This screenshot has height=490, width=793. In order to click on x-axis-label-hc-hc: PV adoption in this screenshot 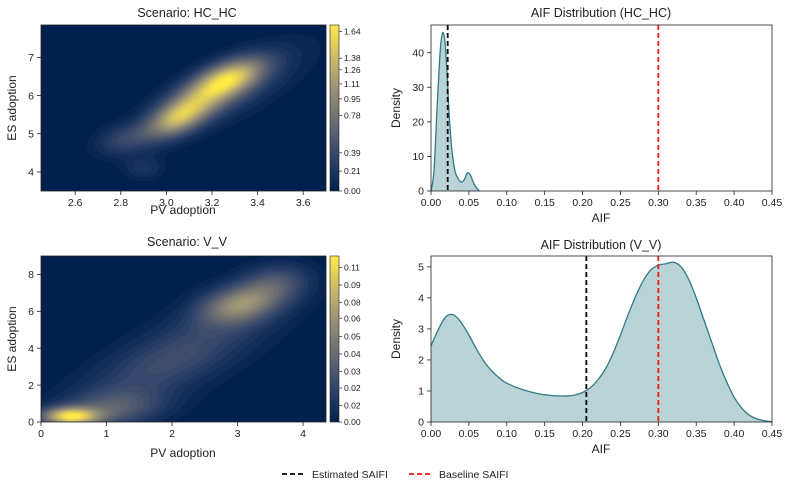, I will do `click(182, 210)`.